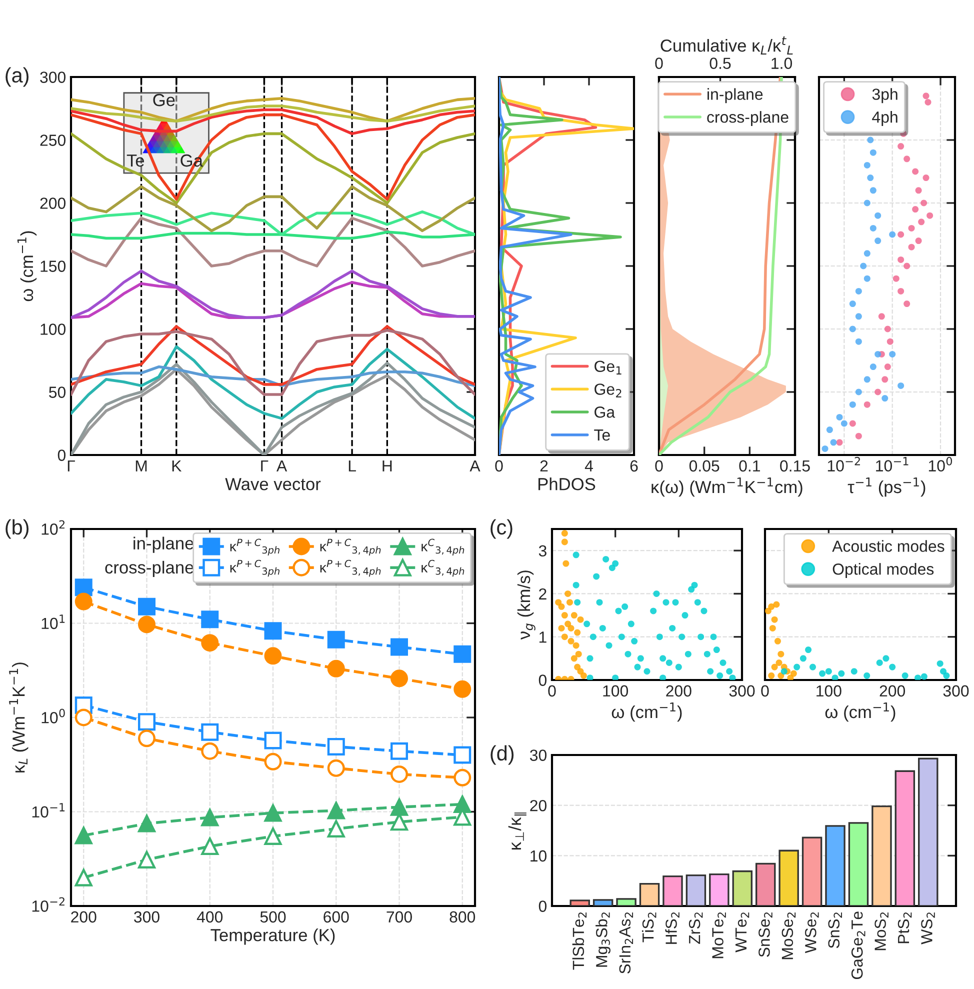 The height and width of the screenshot is (989, 974). Describe the element at coordinates (743, 932) in the screenshot. I see `x-tick-label: WTe$_{2}$` at that location.